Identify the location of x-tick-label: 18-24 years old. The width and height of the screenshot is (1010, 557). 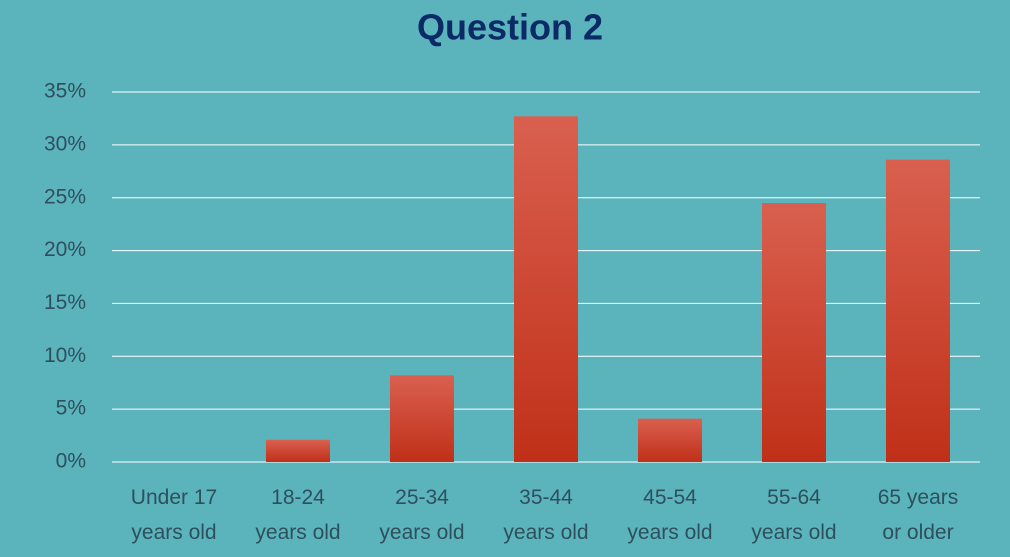
(297, 515).